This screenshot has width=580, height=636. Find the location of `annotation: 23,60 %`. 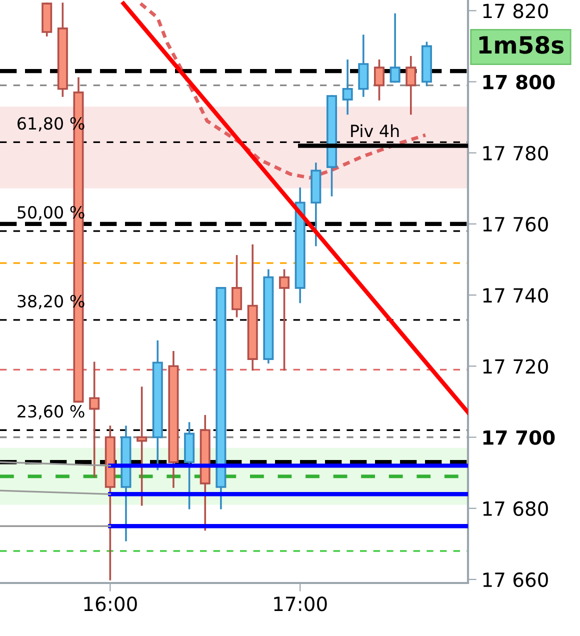

annotation: 23,60 % is located at coordinates (51, 412).